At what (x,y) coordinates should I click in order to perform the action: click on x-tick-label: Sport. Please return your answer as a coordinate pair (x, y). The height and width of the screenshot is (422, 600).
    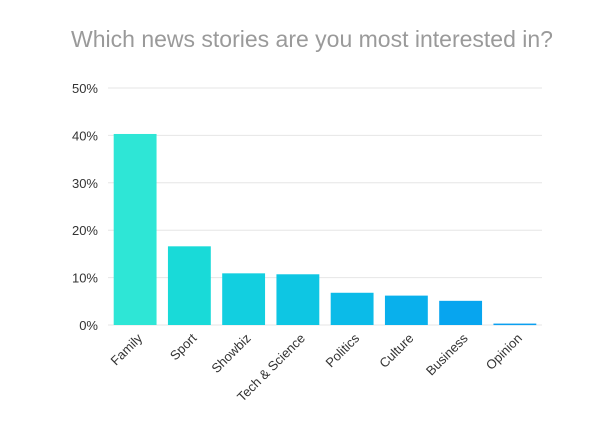
    Looking at the image, I should click on (183, 346).